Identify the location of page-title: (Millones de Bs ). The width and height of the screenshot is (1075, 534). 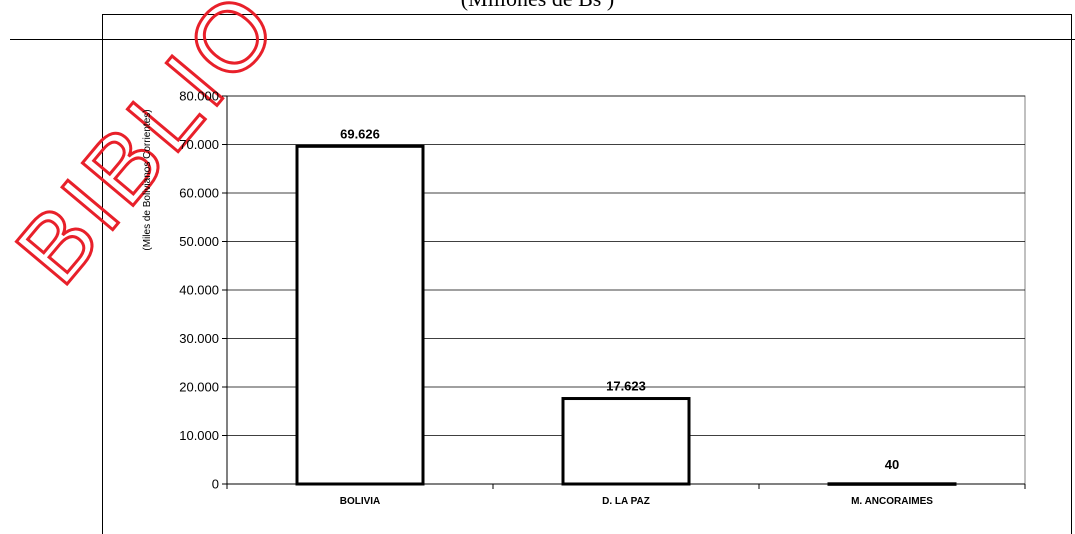
(537, 6).